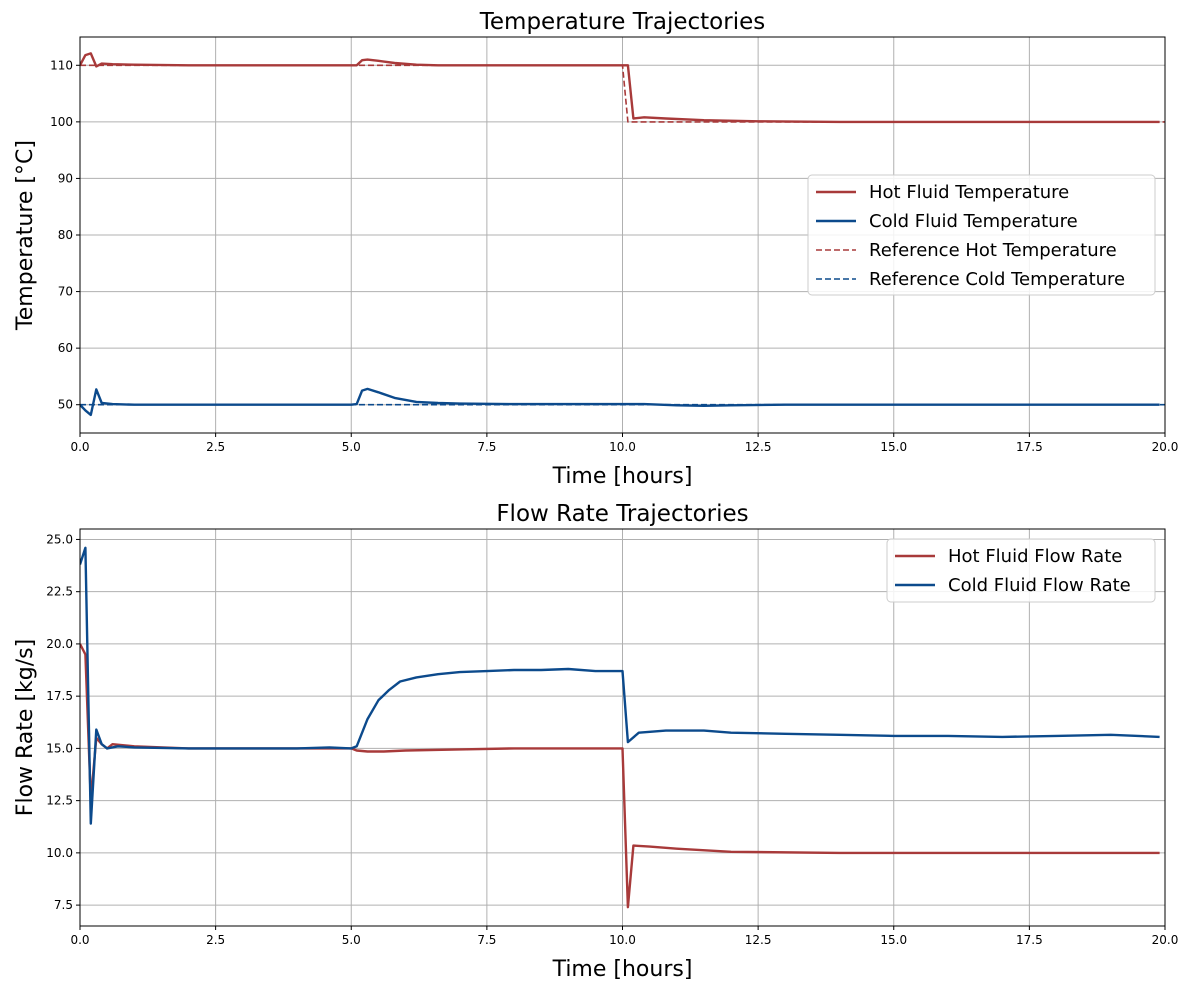 The height and width of the screenshot is (989, 1189). What do you see at coordinates (622, 514) in the screenshot?
I see `chart-title: Flow Rate Trajectories` at bounding box center [622, 514].